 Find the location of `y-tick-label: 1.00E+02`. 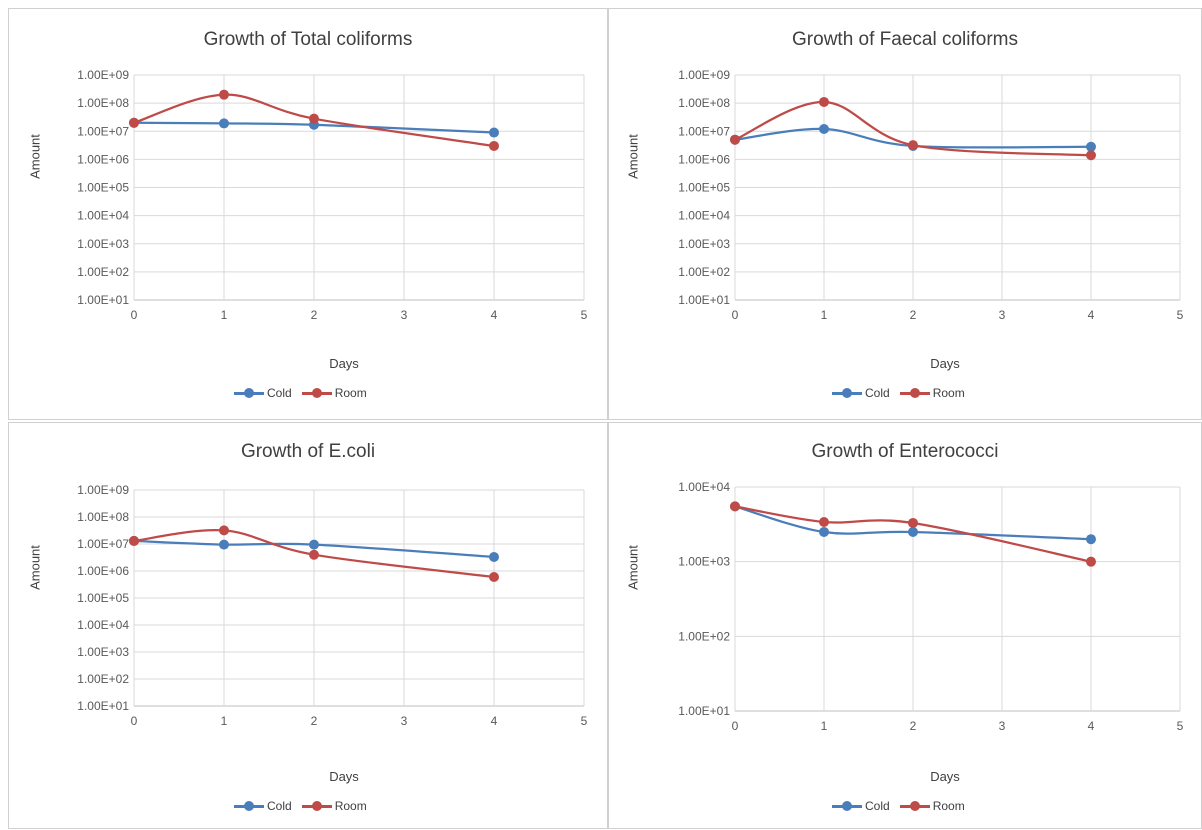

y-tick-label: 1.00E+02 is located at coordinates (704, 272).